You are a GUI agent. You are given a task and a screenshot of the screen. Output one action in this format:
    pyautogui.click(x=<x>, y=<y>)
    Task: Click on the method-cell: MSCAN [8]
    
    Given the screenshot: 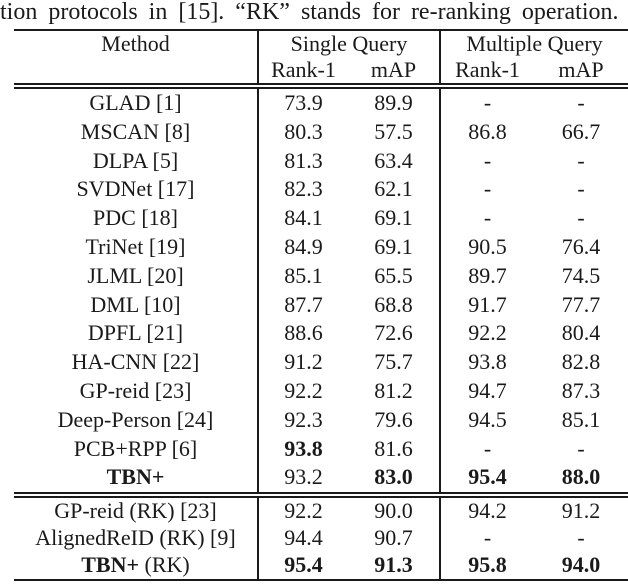 What is the action you would take?
    pyautogui.click(x=136, y=132)
    